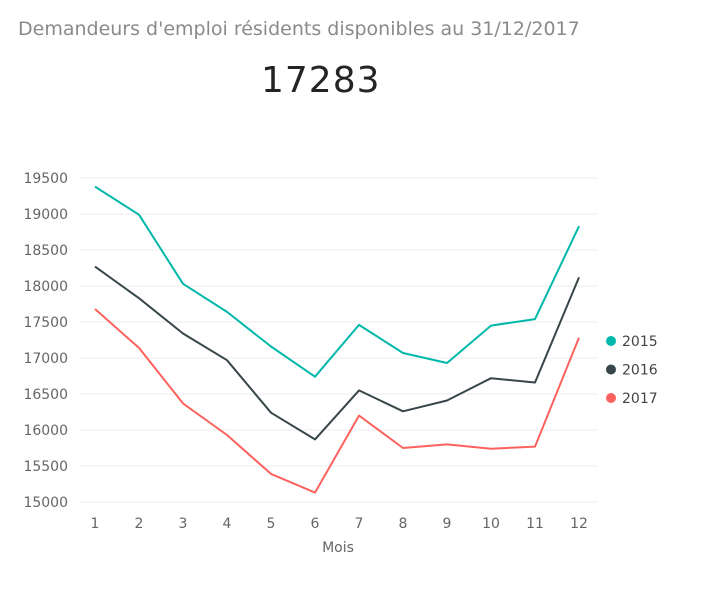 The height and width of the screenshot is (608, 716). I want to click on x-tick-label: 7, so click(359, 524).